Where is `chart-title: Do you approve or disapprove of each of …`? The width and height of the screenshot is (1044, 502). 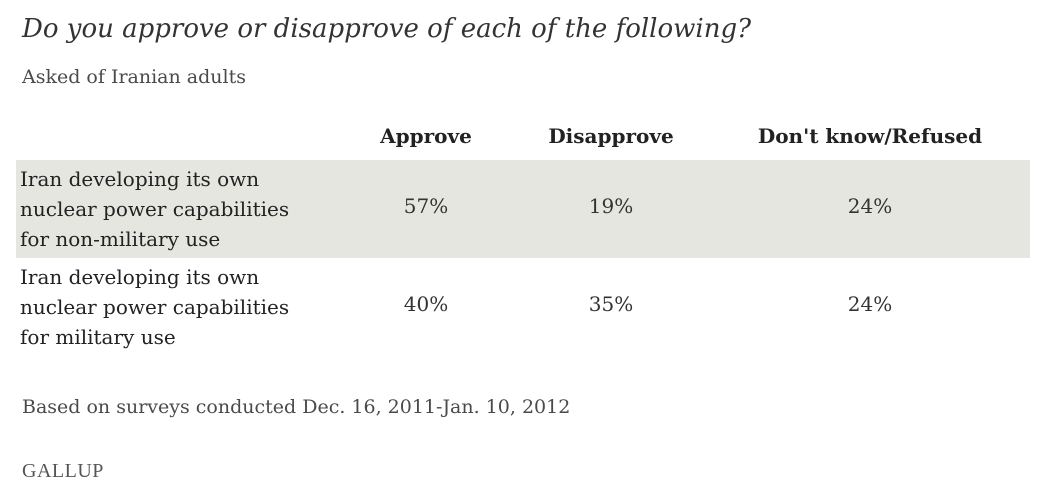 chart-title: Do you approve or disapprove of each of … is located at coordinates (387, 29).